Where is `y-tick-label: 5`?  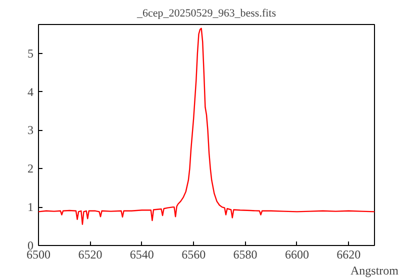
y-tick-label: 5 is located at coordinates (31, 53).